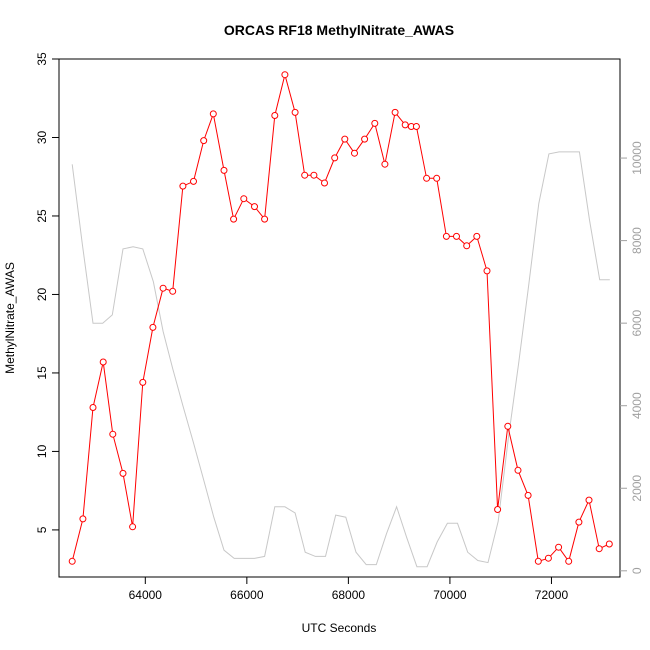 The width and height of the screenshot is (650, 650). I want to click on x-tick-label: 64000, so click(146, 595).